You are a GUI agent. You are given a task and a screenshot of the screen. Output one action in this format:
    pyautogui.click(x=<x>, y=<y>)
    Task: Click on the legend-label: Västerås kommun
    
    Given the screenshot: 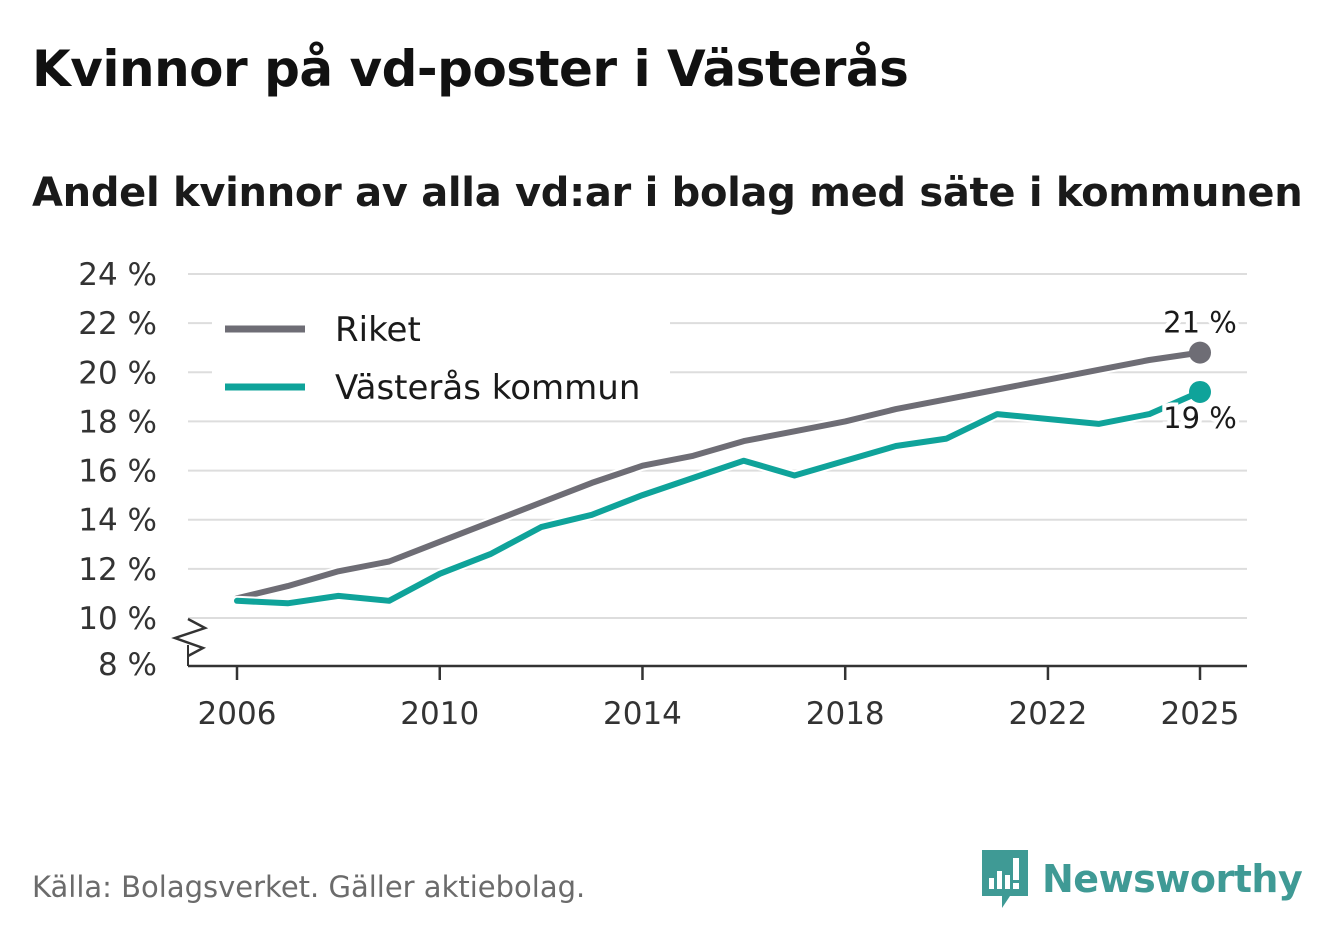 What is the action you would take?
    pyautogui.click(x=487, y=388)
    